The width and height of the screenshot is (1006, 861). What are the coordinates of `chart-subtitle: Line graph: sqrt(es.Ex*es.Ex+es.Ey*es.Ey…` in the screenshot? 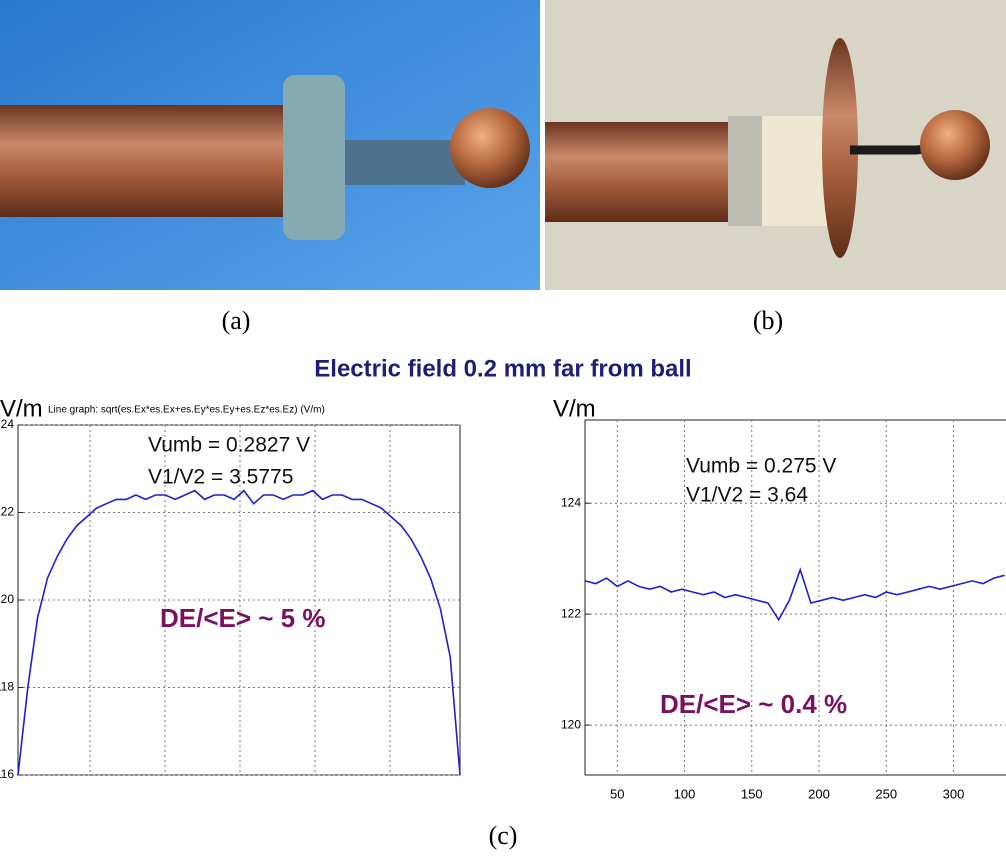 It's located at (186, 410).